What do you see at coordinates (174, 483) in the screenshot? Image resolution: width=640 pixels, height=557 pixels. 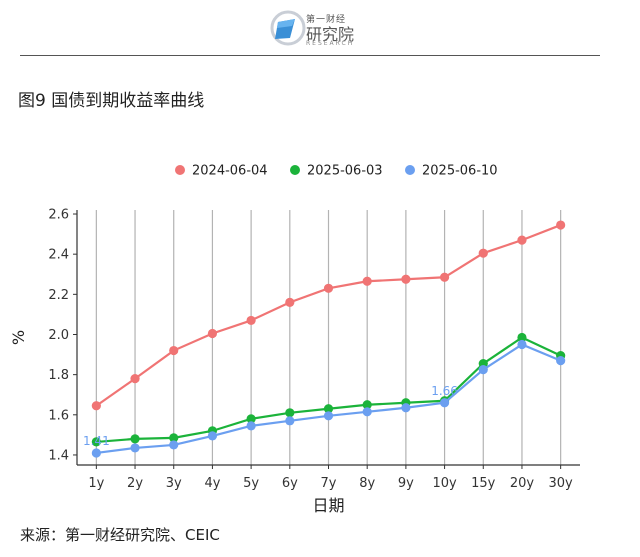 I see `x-tick-label: 3y` at bounding box center [174, 483].